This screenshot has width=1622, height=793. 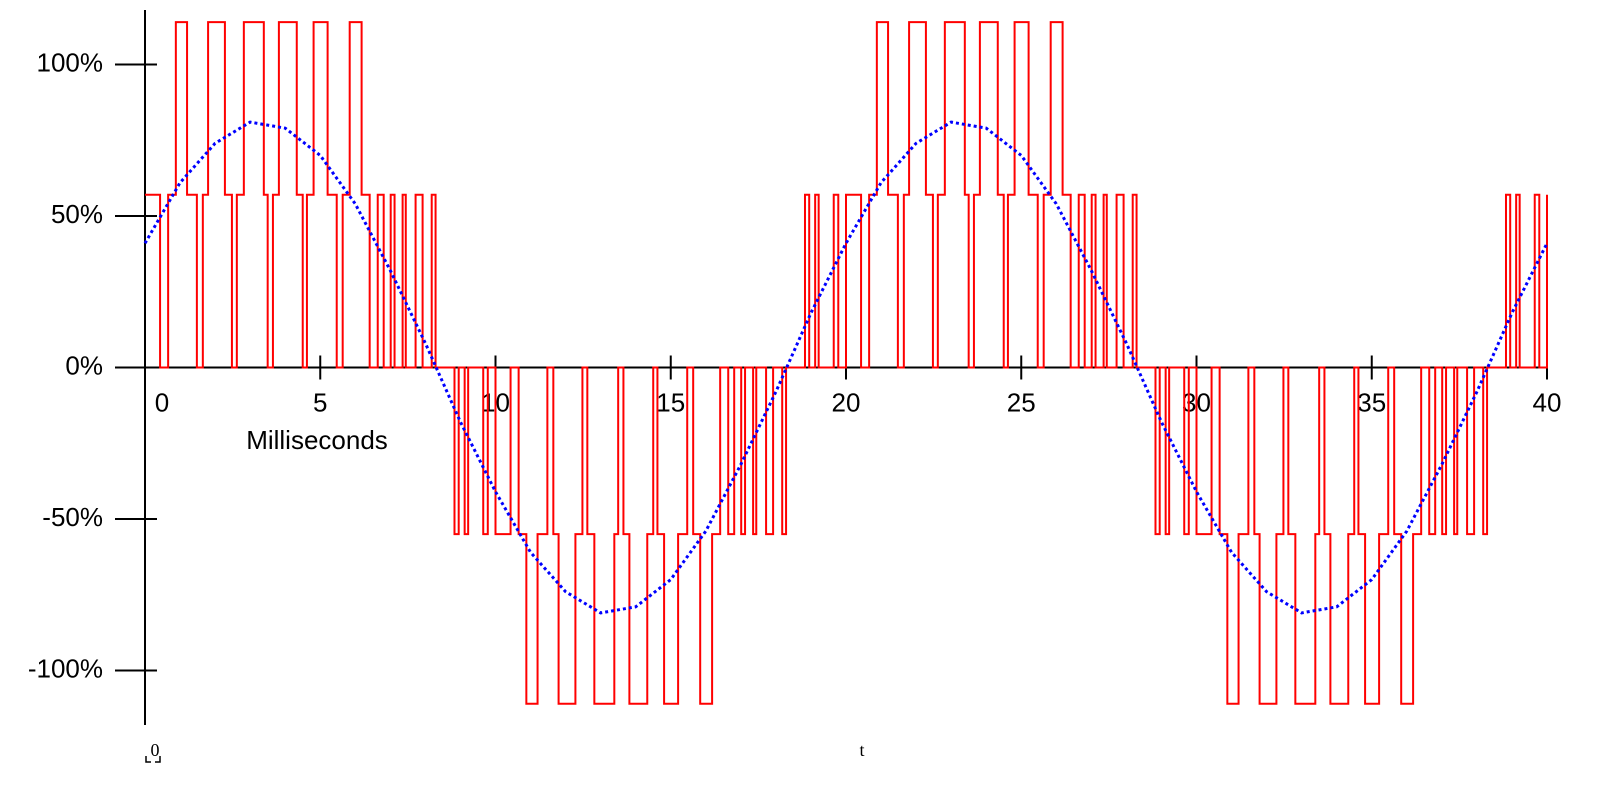 What do you see at coordinates (72, 517) in the screenshot?
I see `y-tick-label: -50%` at bounding box center [72, 517].